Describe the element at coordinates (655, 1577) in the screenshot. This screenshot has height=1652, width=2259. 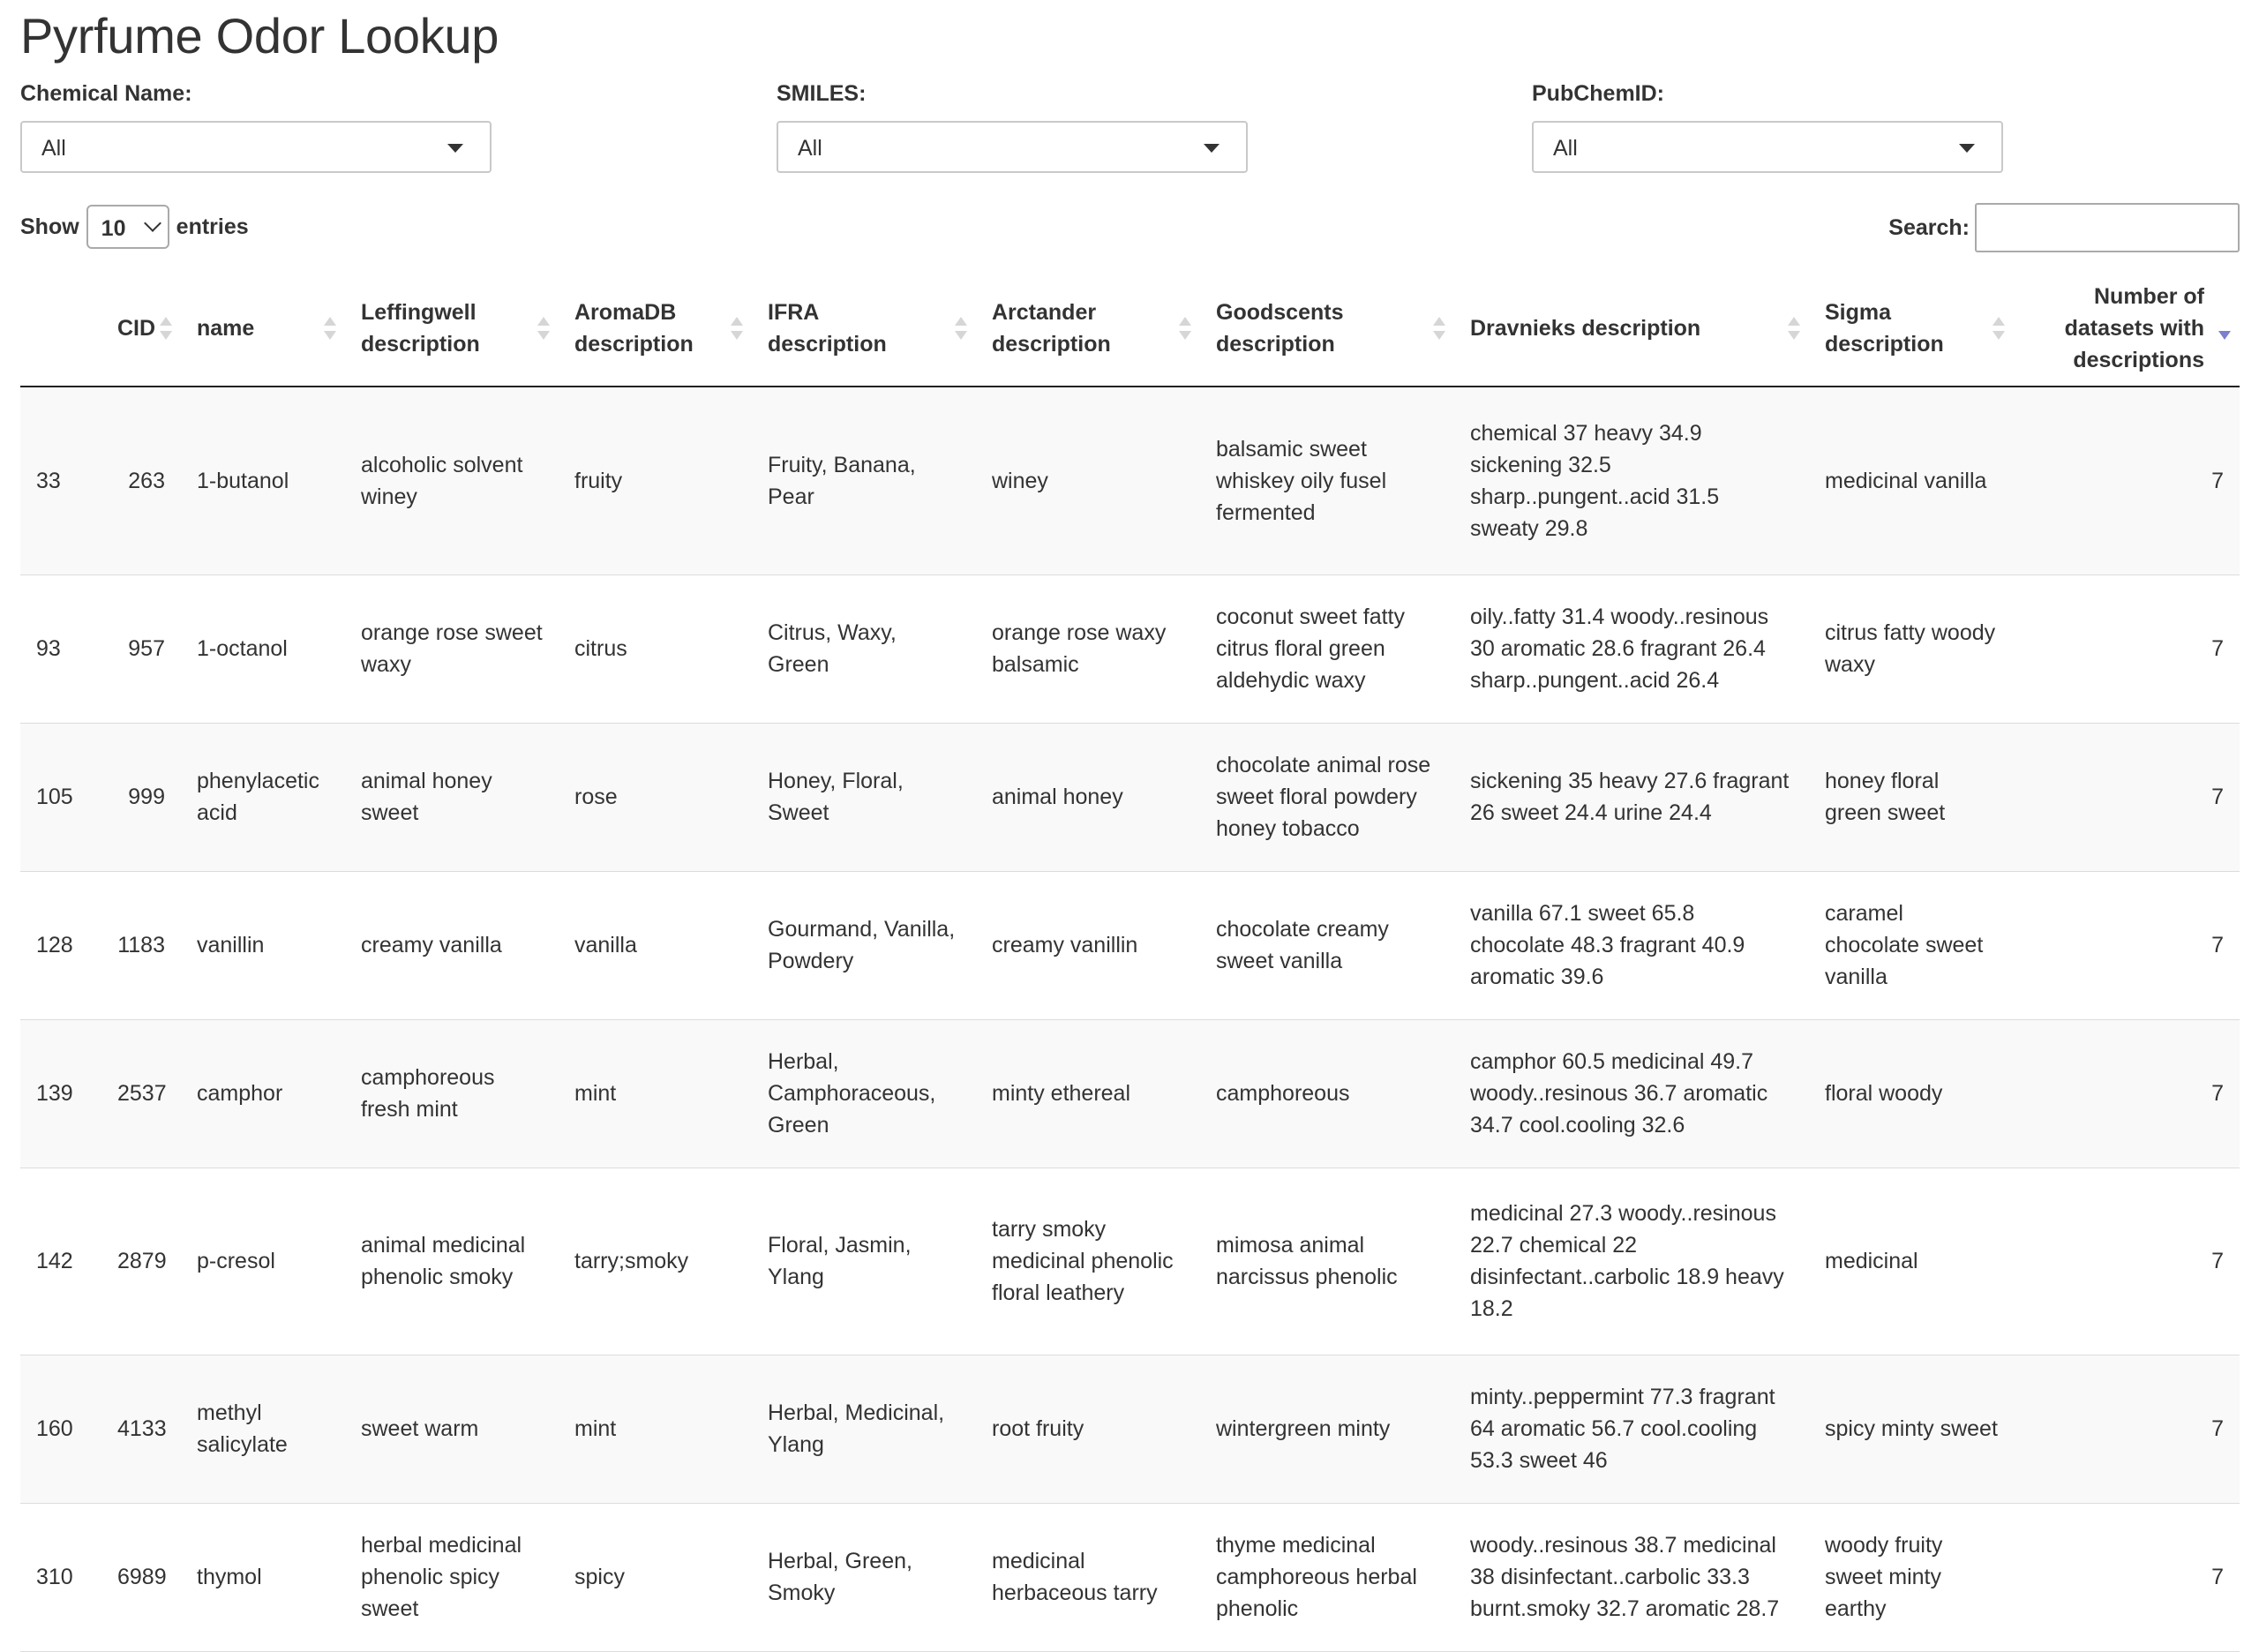
I see `cell-aromadb-description: spicy` at that location.